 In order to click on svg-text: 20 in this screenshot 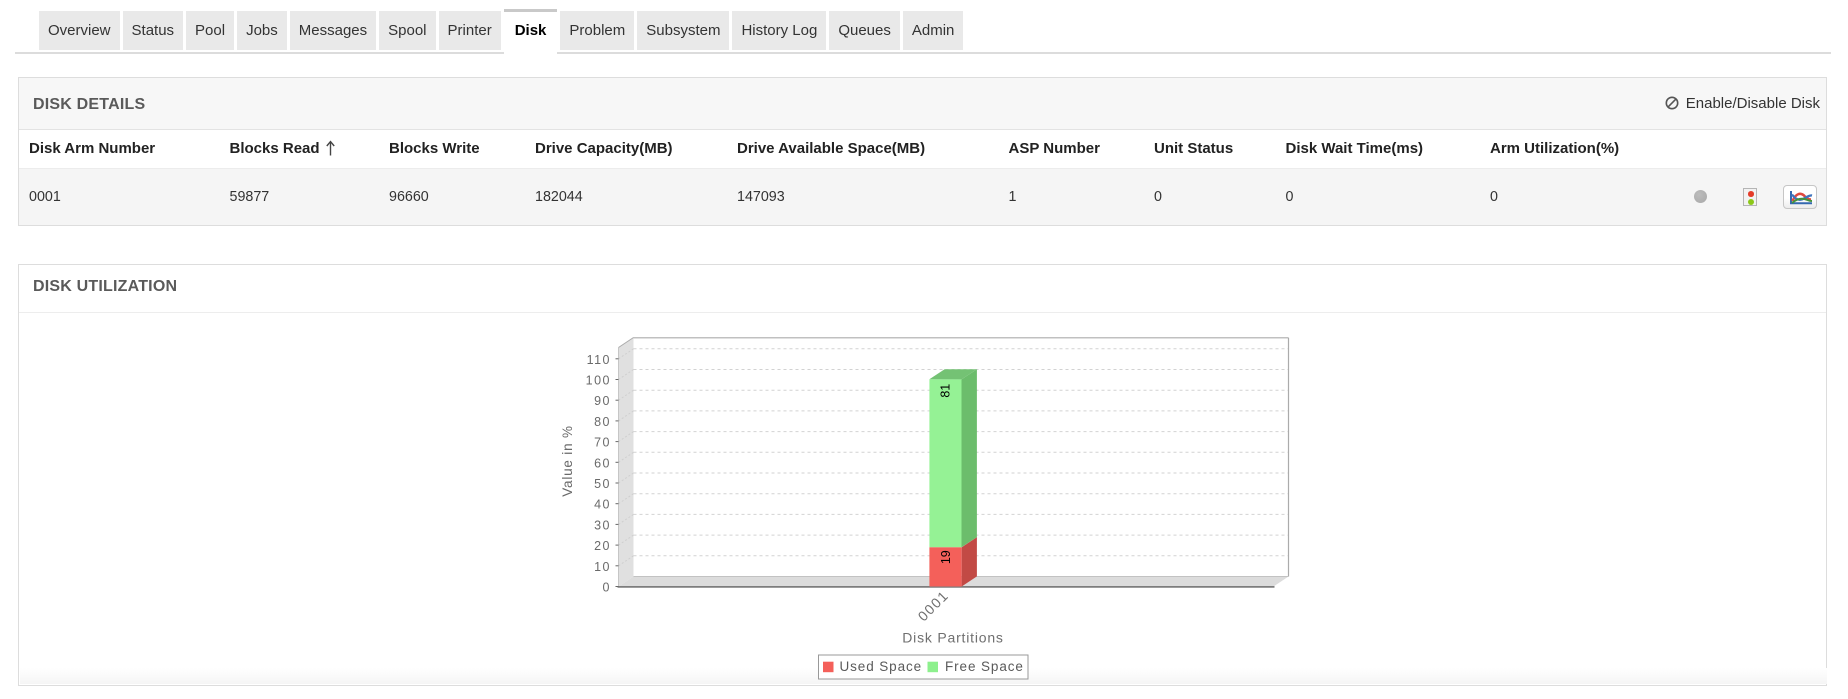, I will do `click(602, 546)`.